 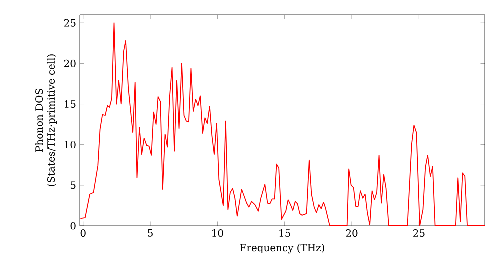 What do you see at coordinates (73, 226) in the screenshot?
I see `y-tick-label: 0` at bounding box center [73, 226].